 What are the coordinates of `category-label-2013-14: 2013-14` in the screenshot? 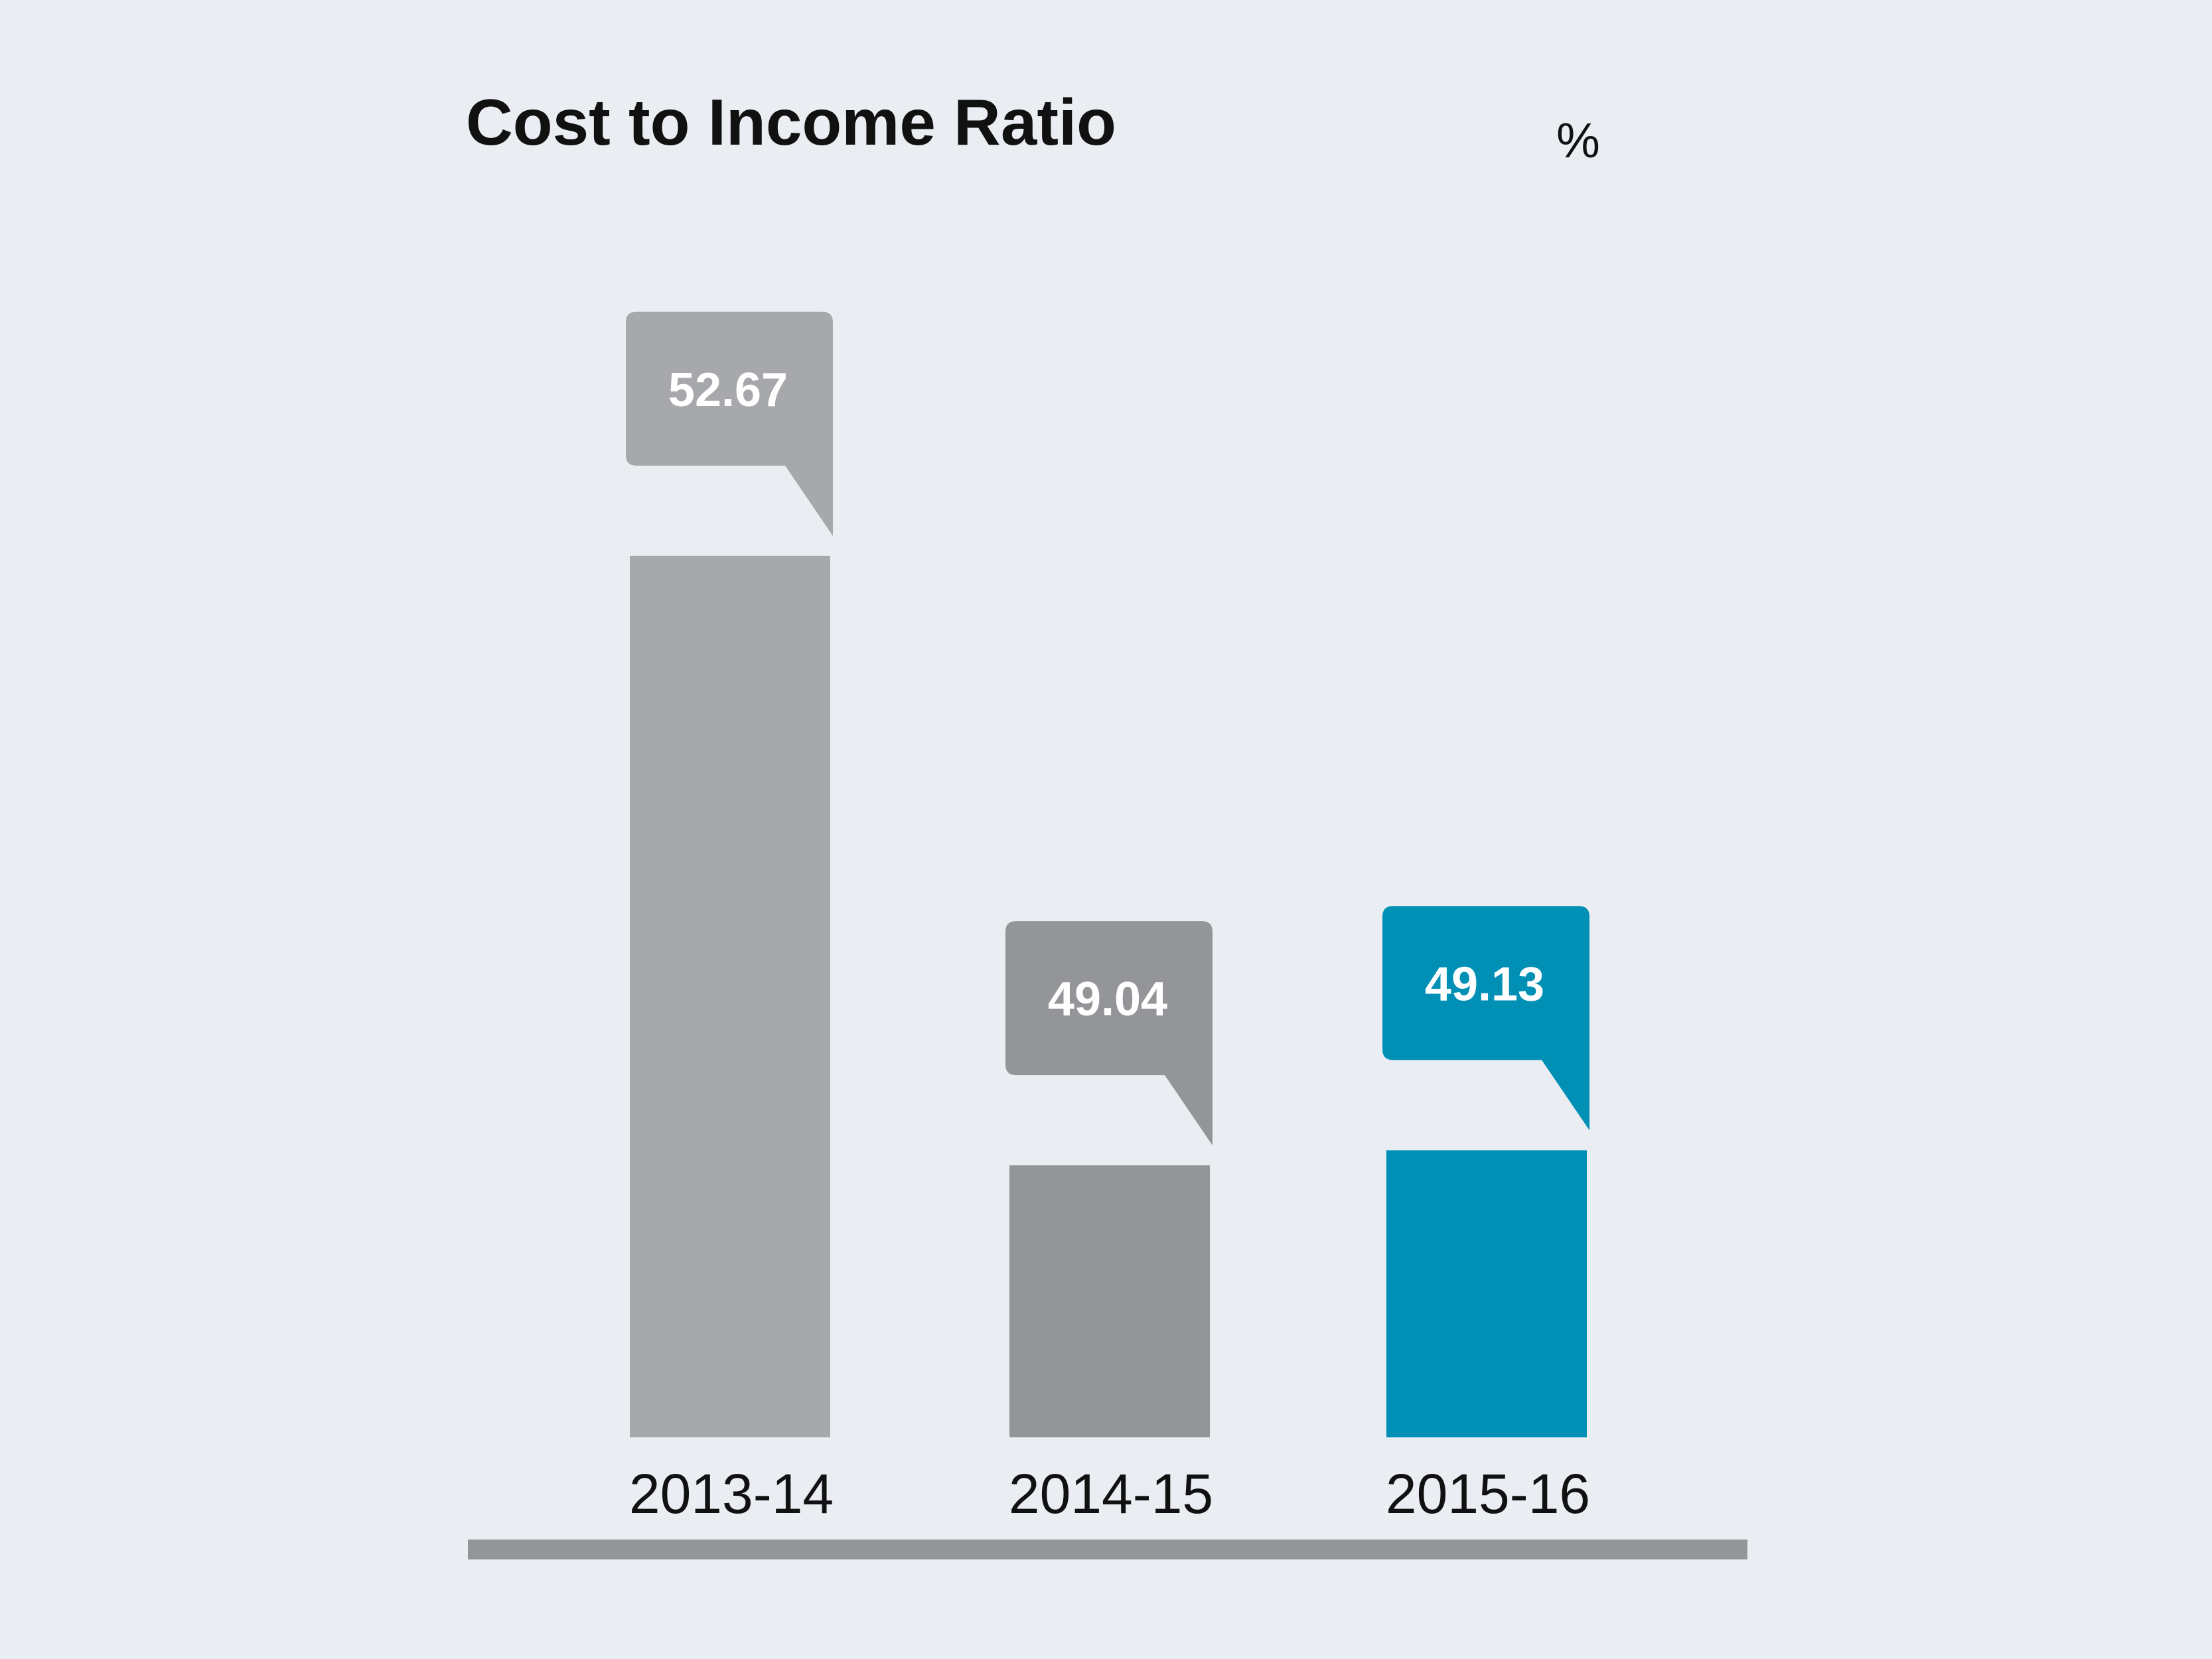 It's located at (731, 1494).